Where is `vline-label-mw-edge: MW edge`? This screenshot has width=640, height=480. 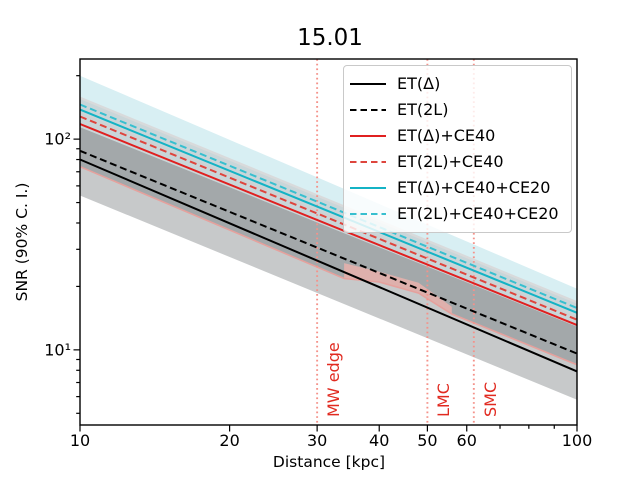 vline-label-mw-edge: MW edge is located at coordinates (334, 379).